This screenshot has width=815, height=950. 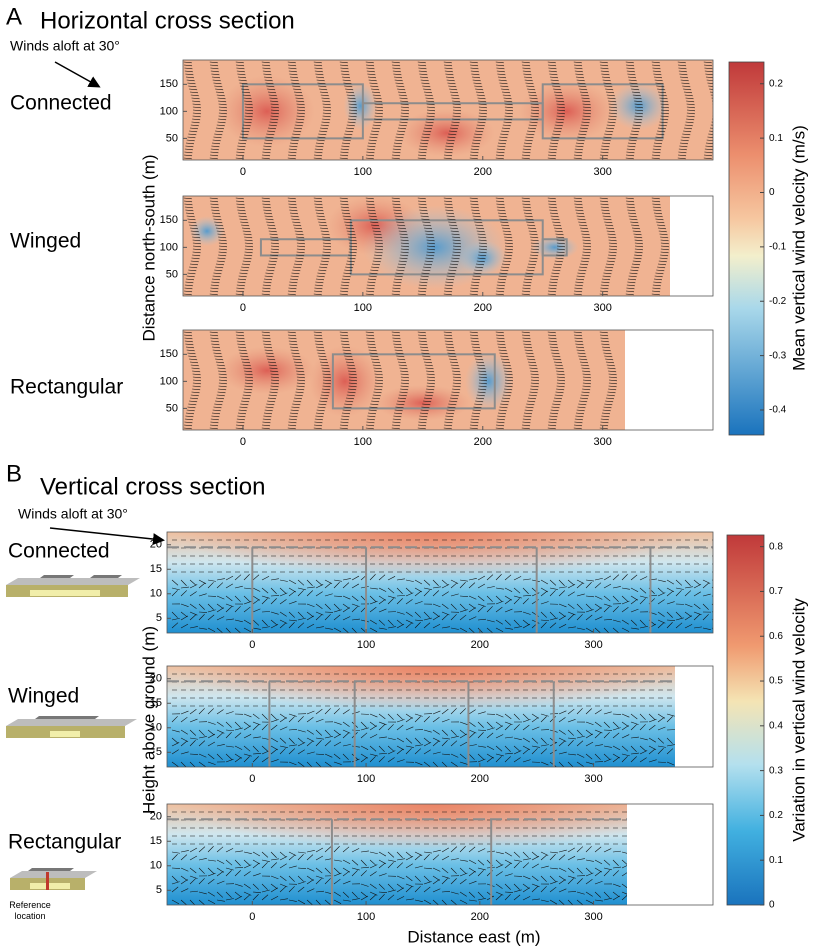 What do you see at coordinates (64, 842) in the screenshot?
I see `subplot-label: Rectangular` at bounding box center [64, 842].